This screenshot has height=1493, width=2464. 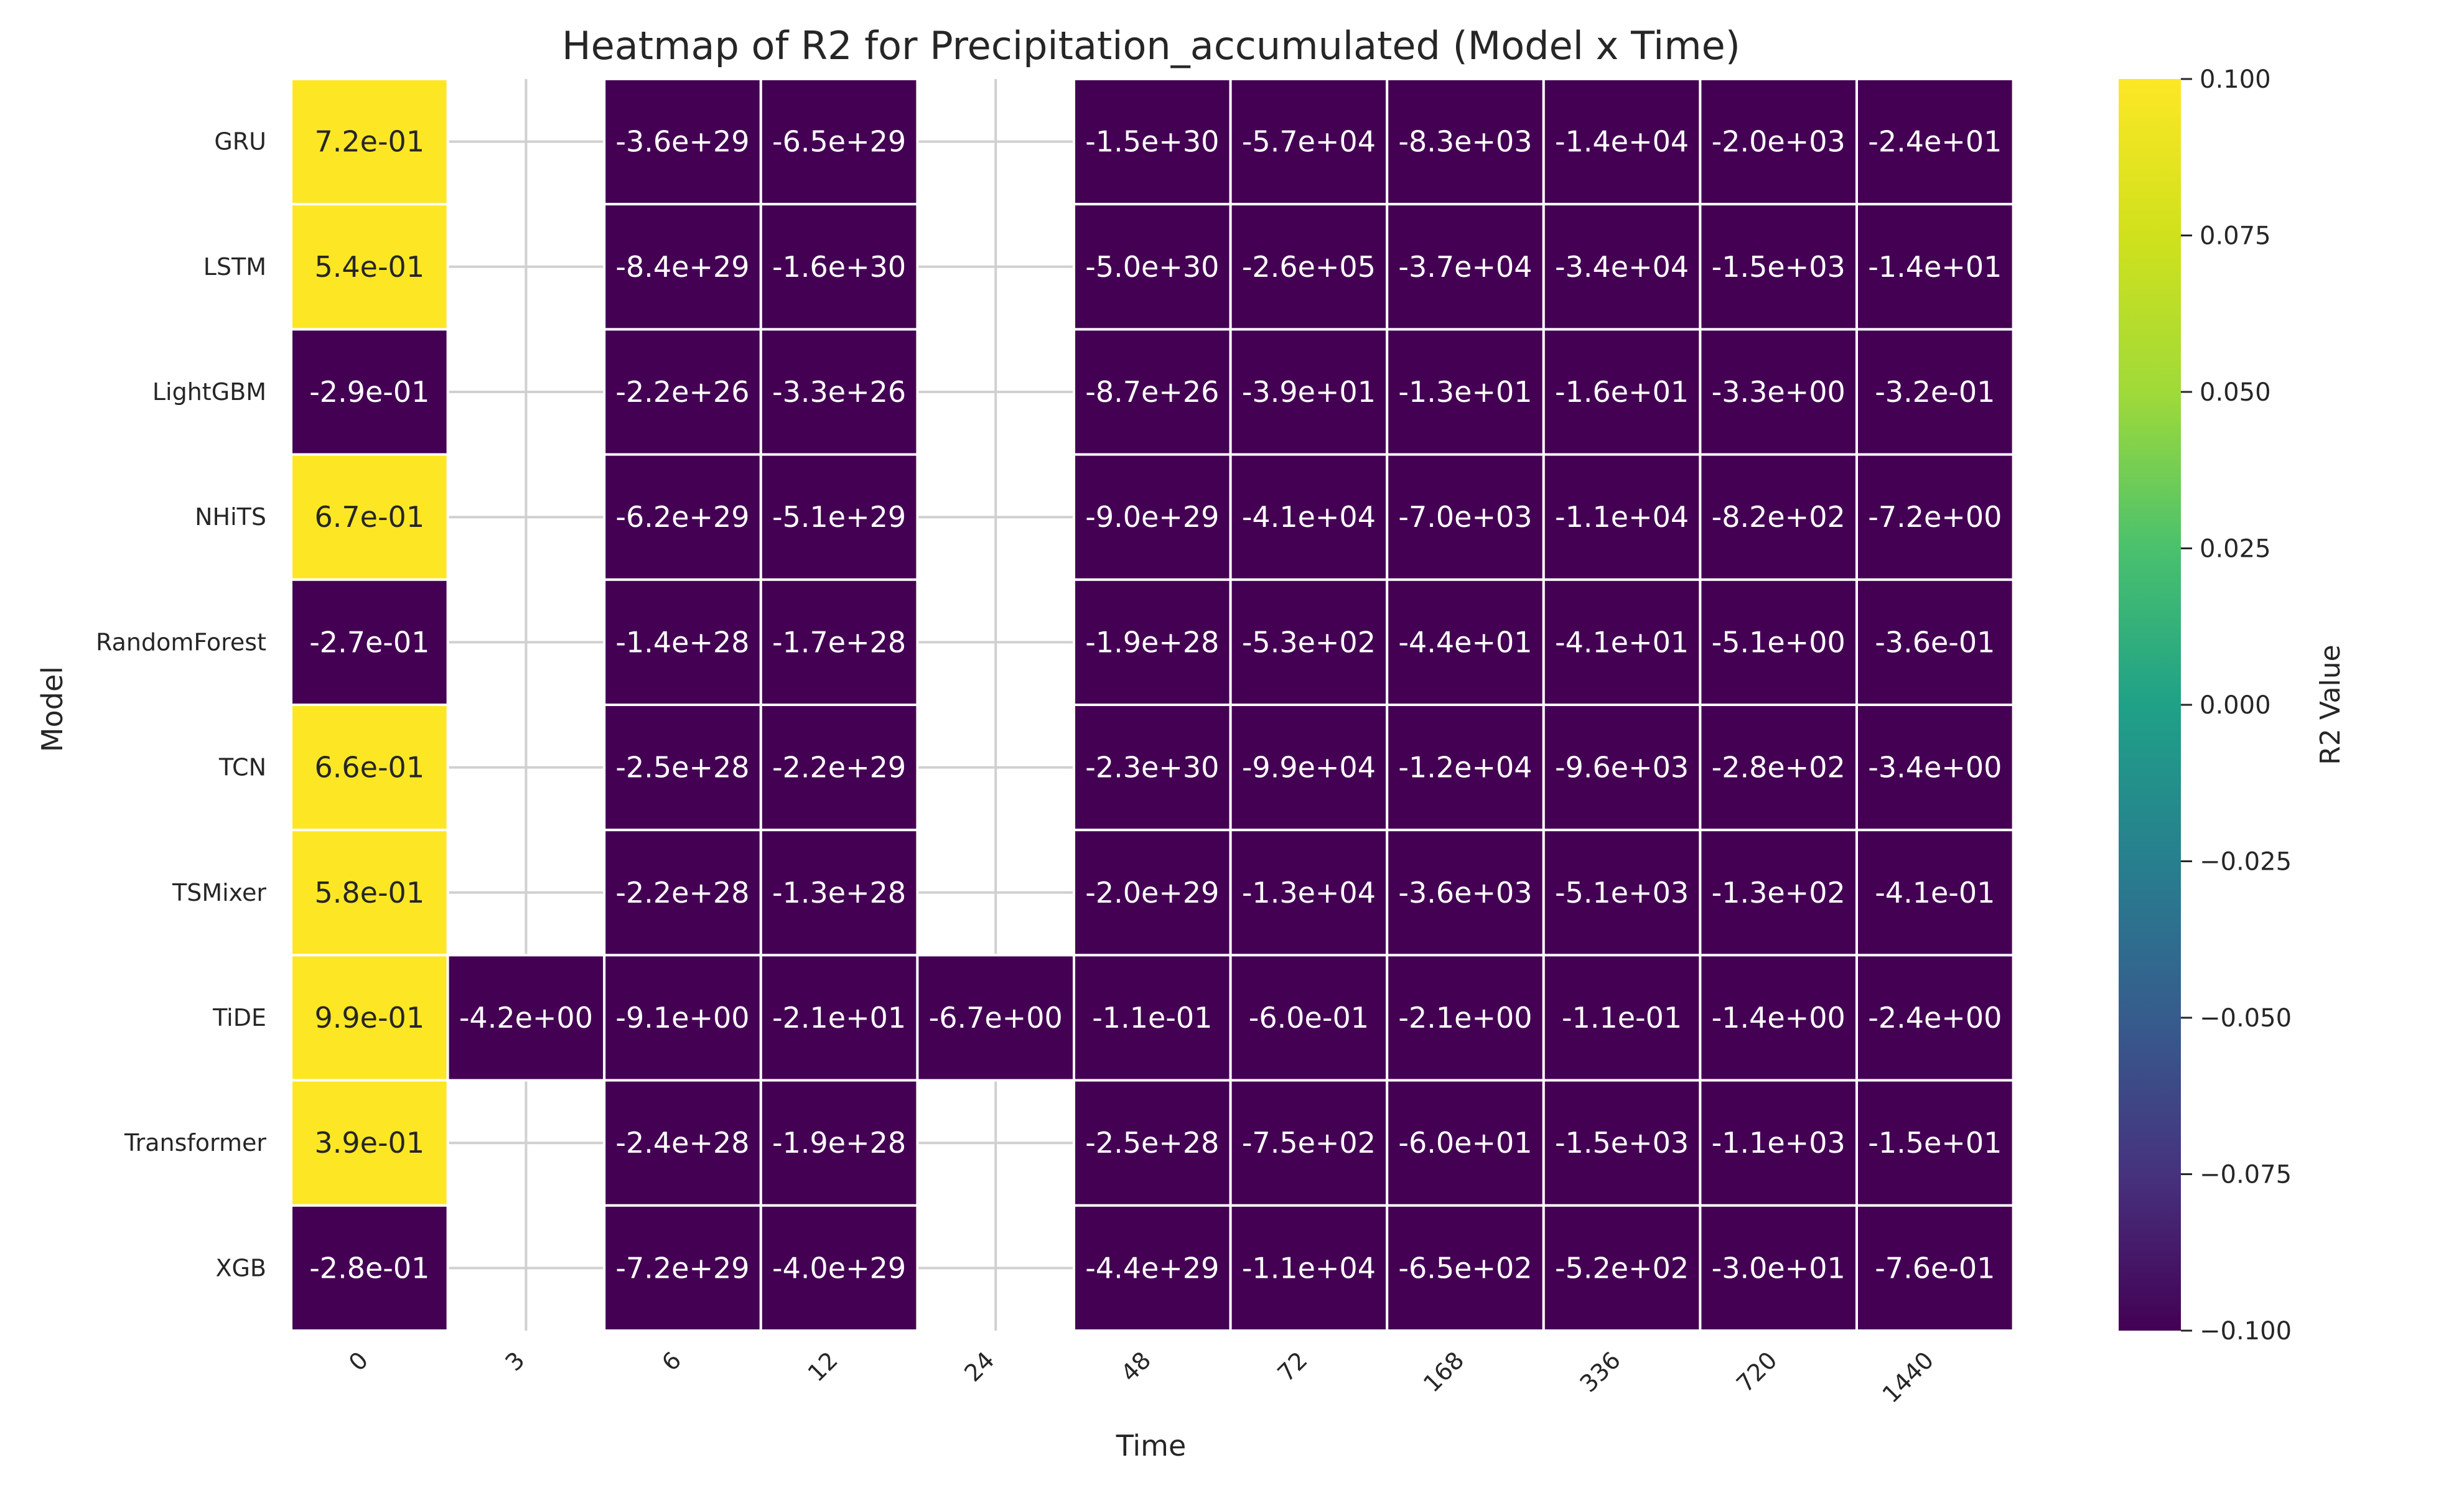 What do you see at coordinates (2150, 705) in the screenshot?
I see `colorbar` at bounding box center [2150, 705].